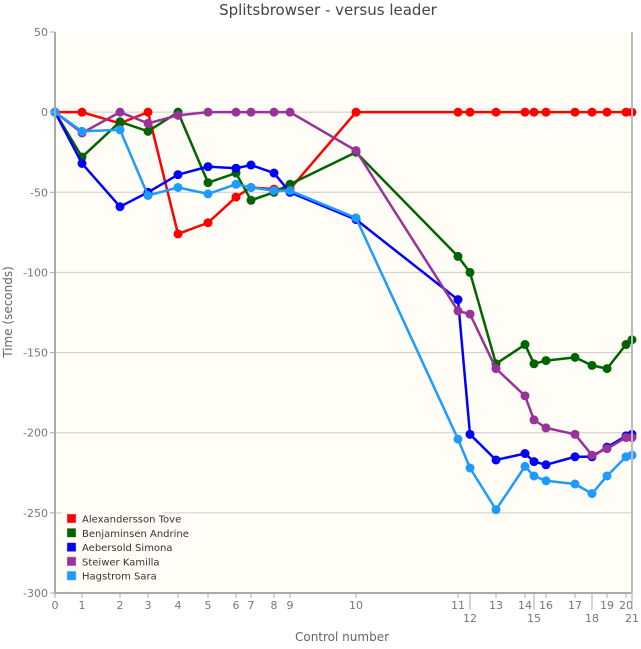  What do you see at coordinates (626, 605) in the screenshot?
I see `x-tick-label: 20` at bounding box center [626, 605].